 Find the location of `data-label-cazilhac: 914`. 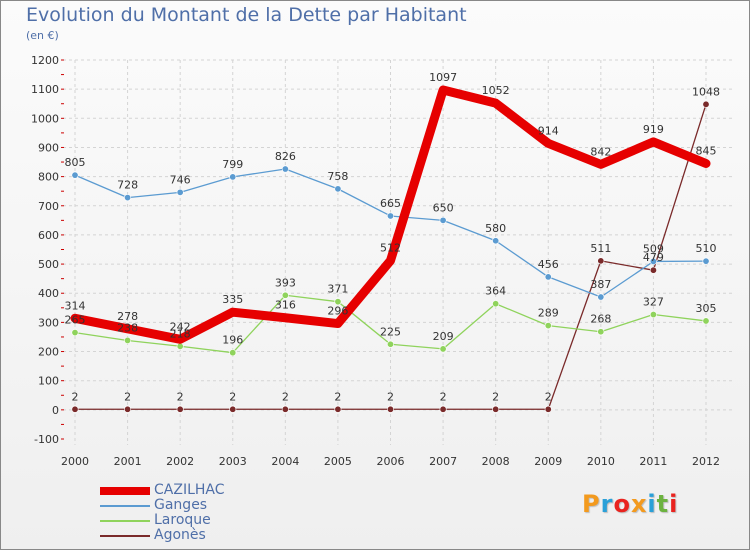

data-label-cazilhac: 914 is located at coordinates (548, 130).